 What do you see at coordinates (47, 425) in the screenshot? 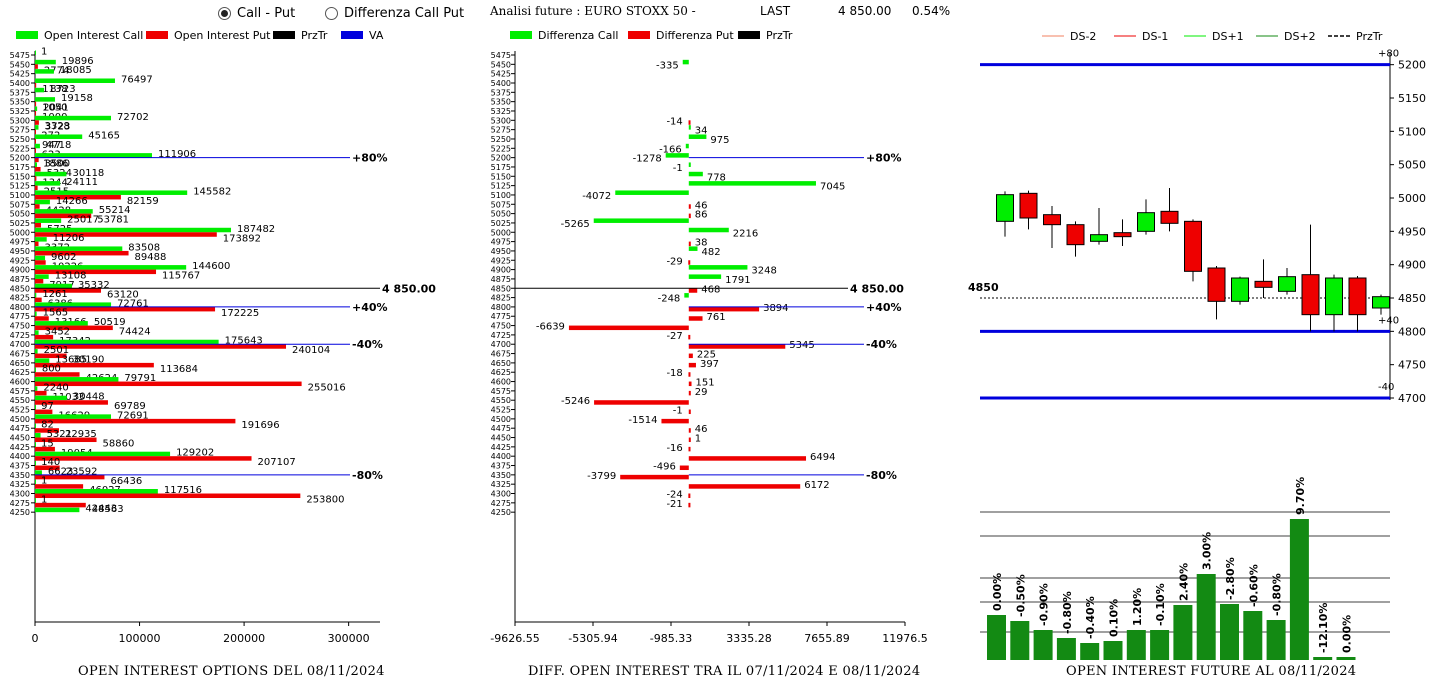
I see `call-value-label: 82` at bounding box center [47, 425].